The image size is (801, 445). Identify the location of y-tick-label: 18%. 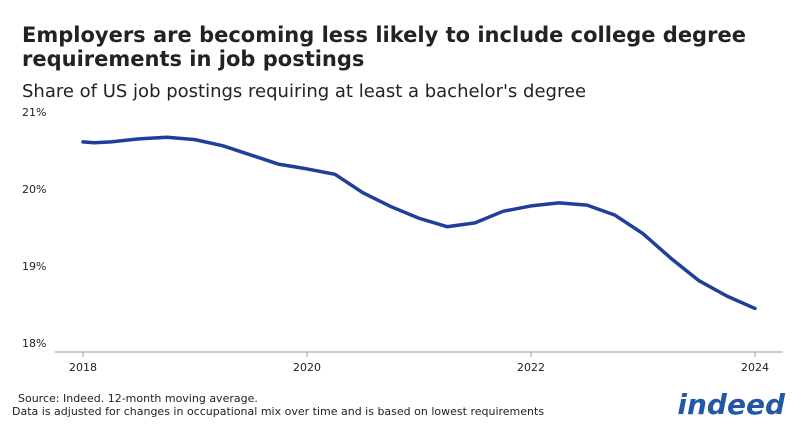
(34, 343).